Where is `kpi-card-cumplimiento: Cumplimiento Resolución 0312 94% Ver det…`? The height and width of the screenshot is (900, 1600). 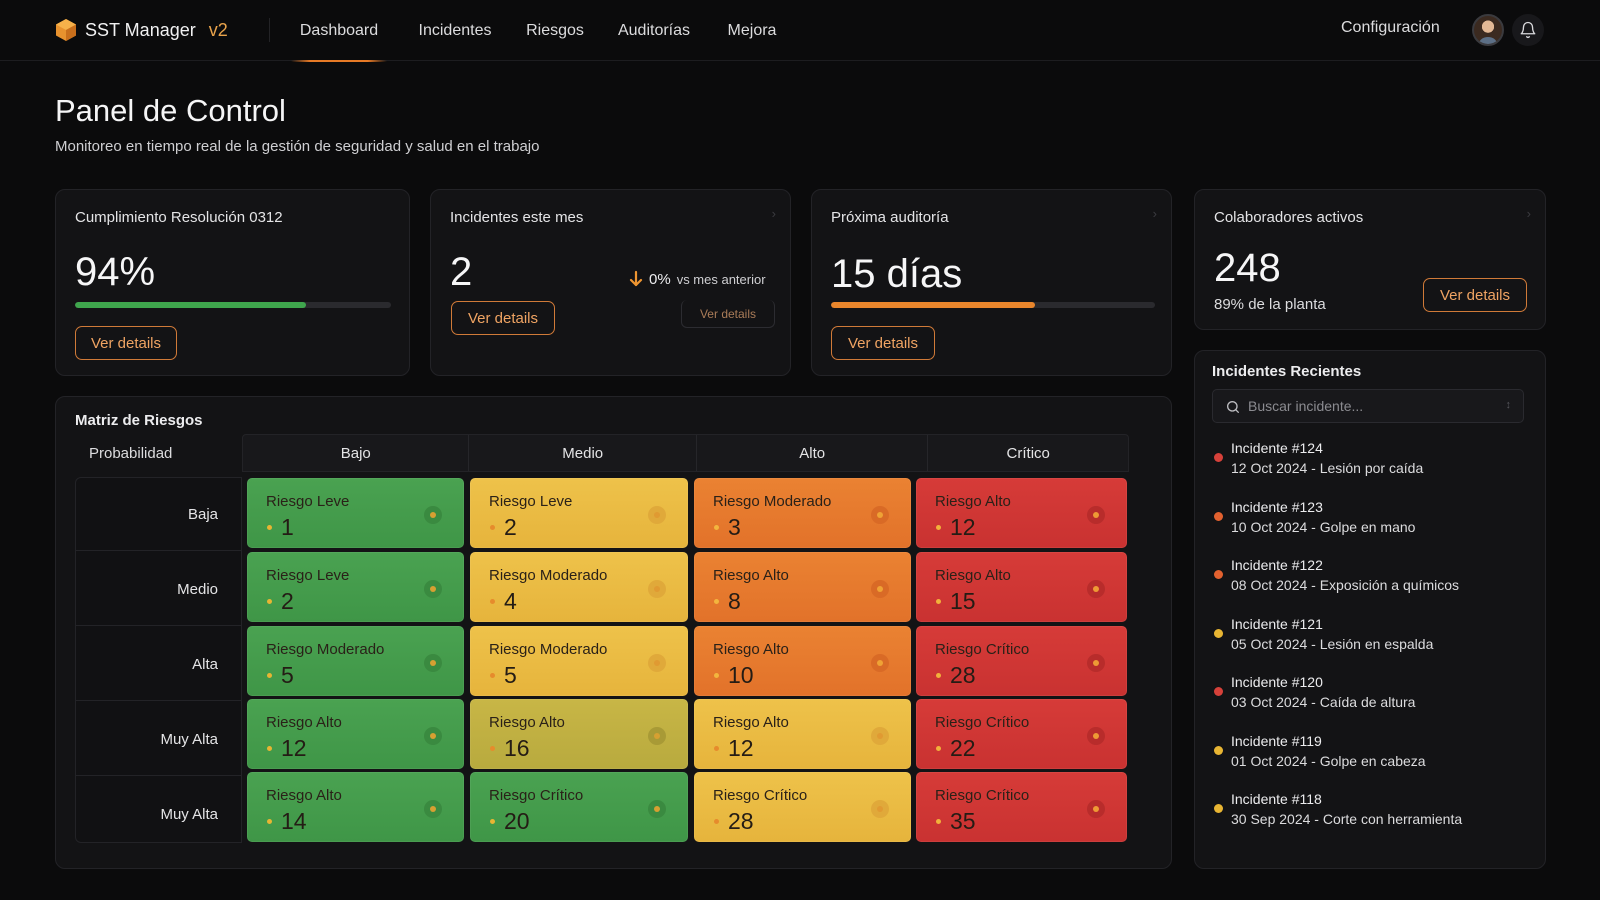 kpi-card-cumplimiento: Cumplimiento Resolución 0312 94% Ver det… is located at coordinates (232, 282).